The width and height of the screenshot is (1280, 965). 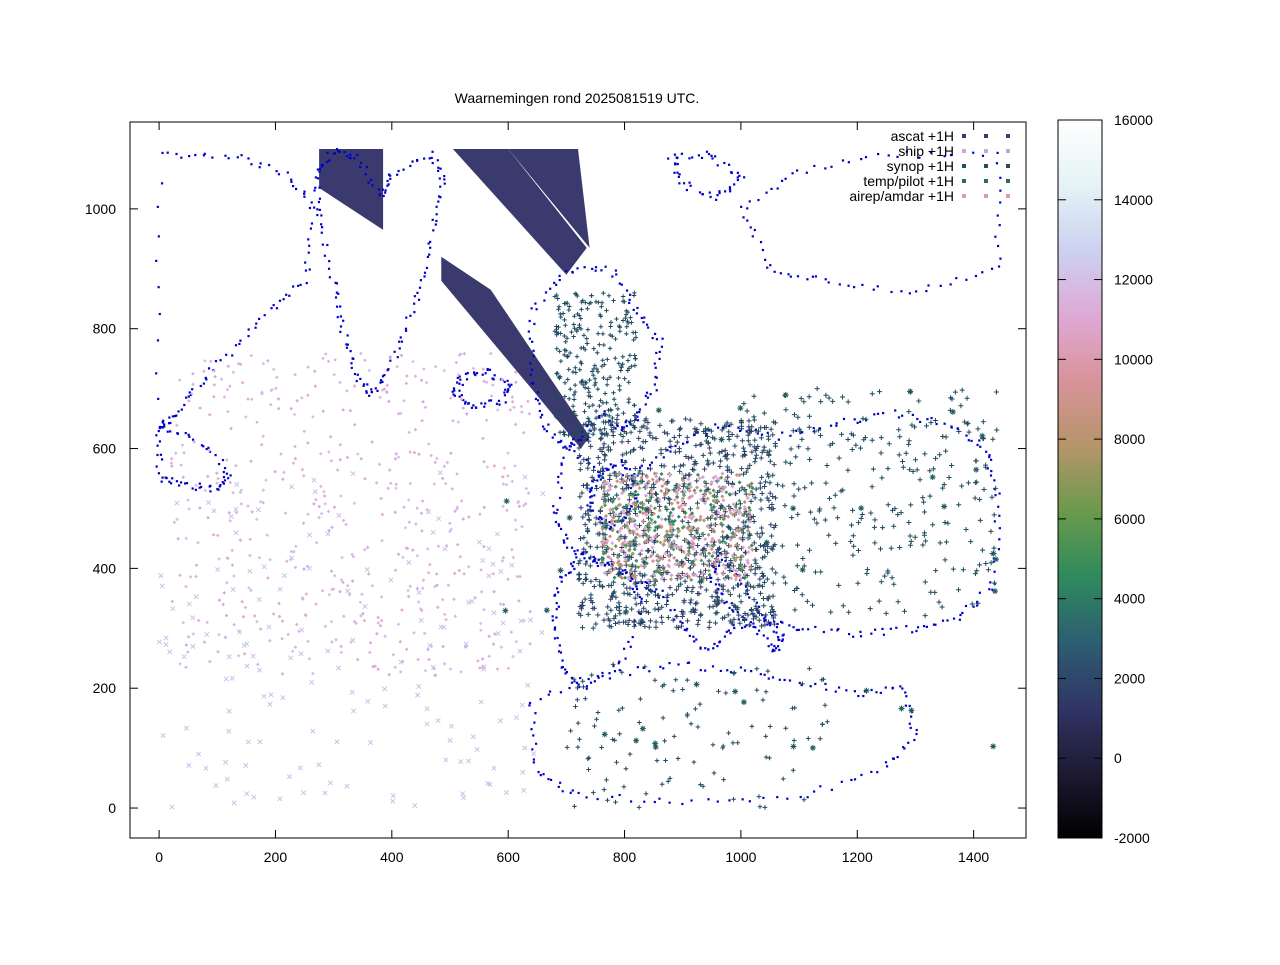 What do you see at coordinates (922, 136) in the screenshot?
I see `legend-label: ascat +1H` at bounding box center [922, 136].